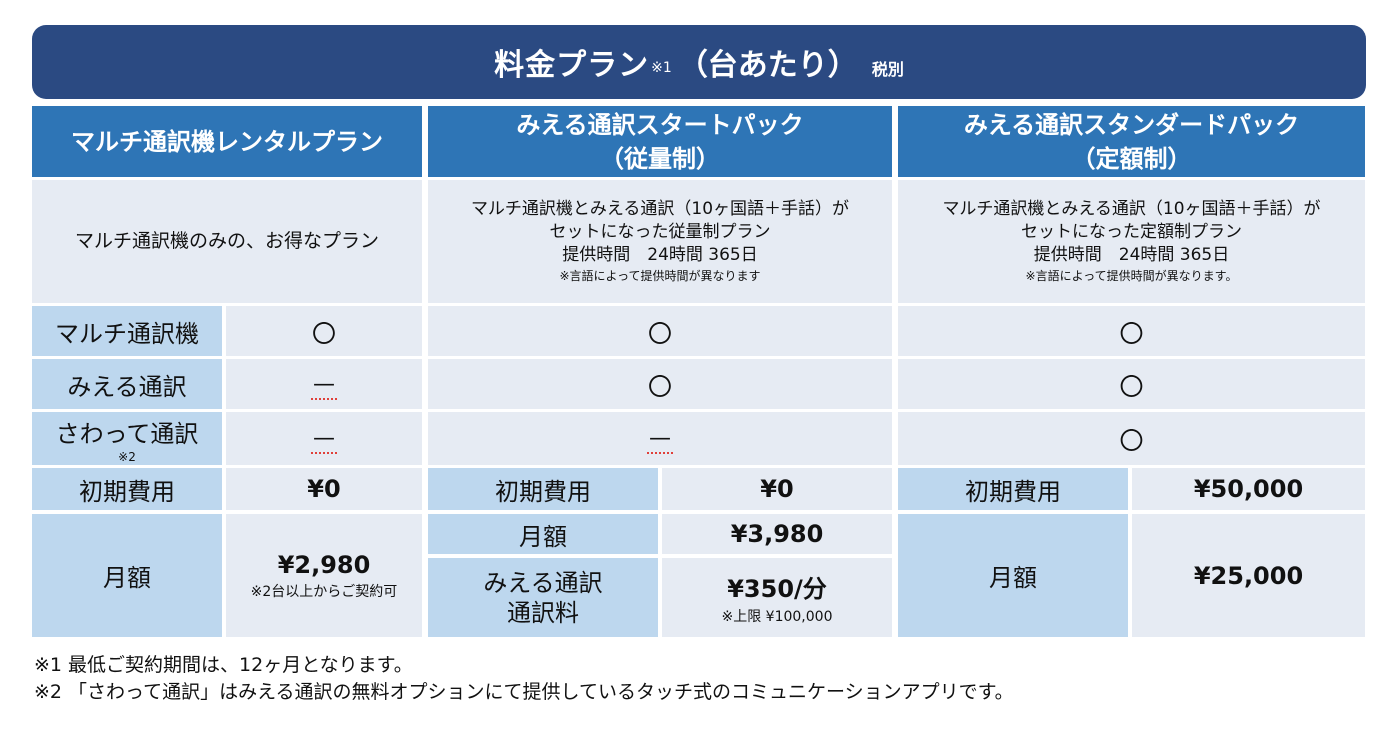 This screenshot has width=1385, height=732. I want to click on header-rental-name: マルチ通訳機レンタルプラン, so click(227, 141).